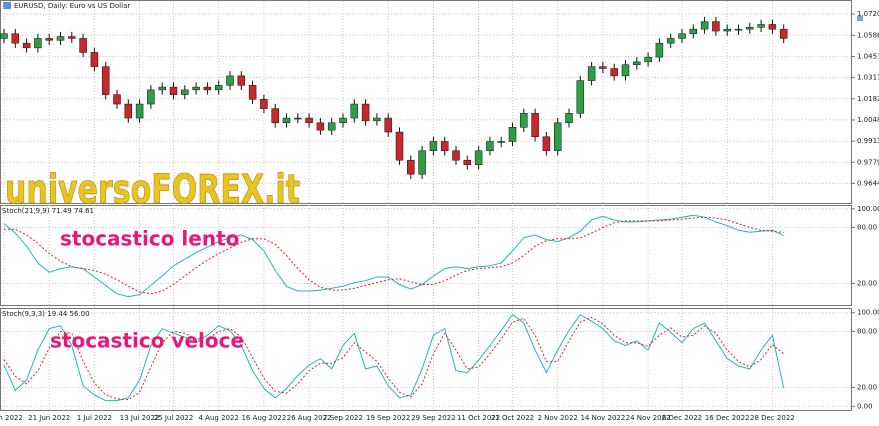 This screenshot has height=426, width=879. I want to click on x-tick-label: 6 Dec 2022, so click(682, 418).